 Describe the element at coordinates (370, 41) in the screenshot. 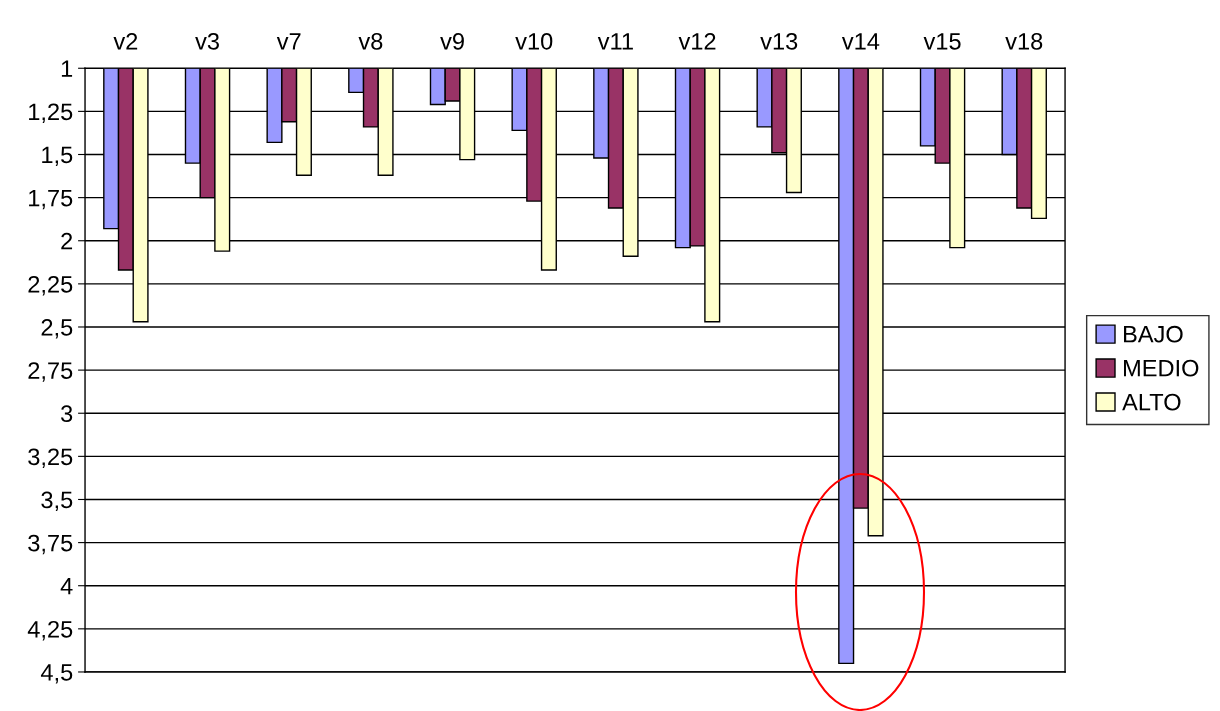

I see `x-tick-label: v8` at that location.